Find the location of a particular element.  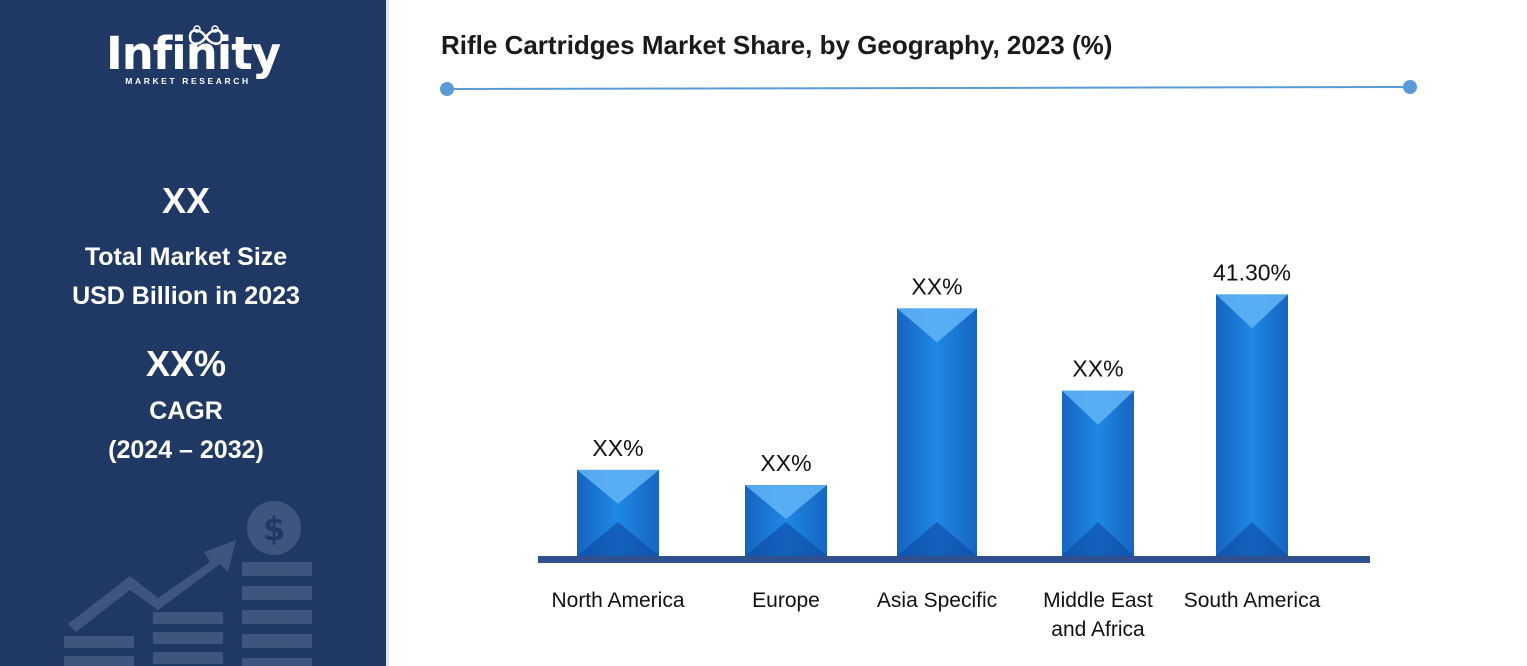

cagr-period: (2024 – 2032) is located at coordinates (186, 450).